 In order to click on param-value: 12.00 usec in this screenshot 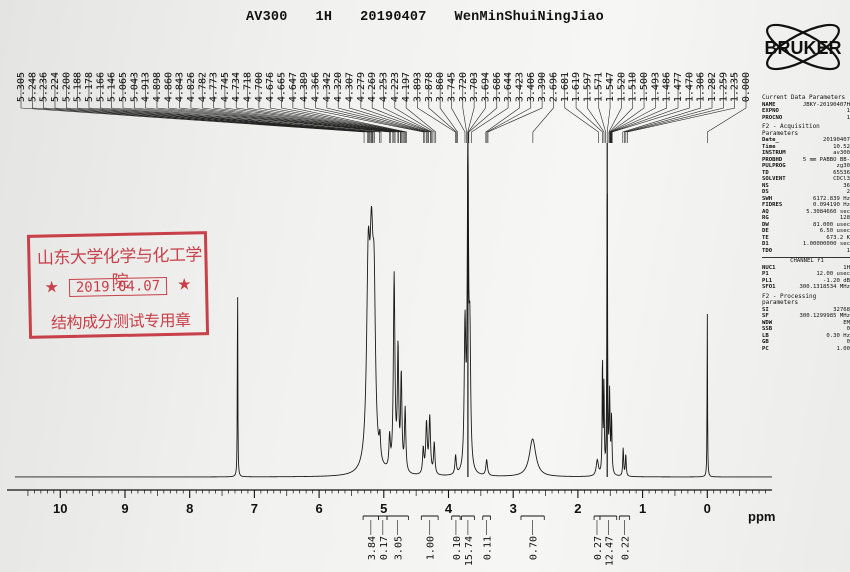, I will do `click(833, 274)`.